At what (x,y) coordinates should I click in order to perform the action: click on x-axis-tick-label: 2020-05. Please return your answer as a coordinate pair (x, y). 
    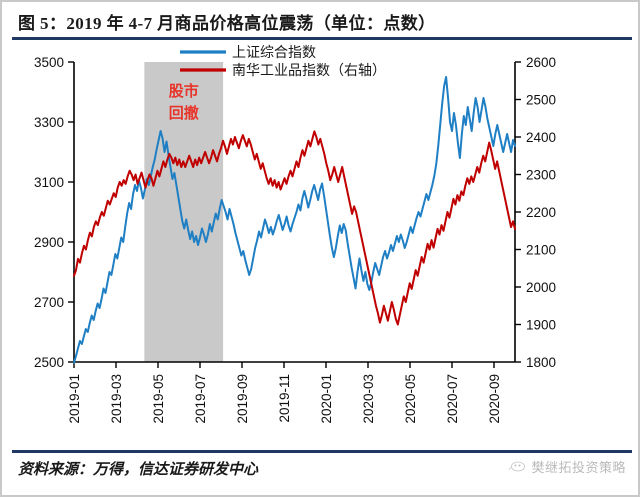
    Looking at the image, I should click on (410, 399).